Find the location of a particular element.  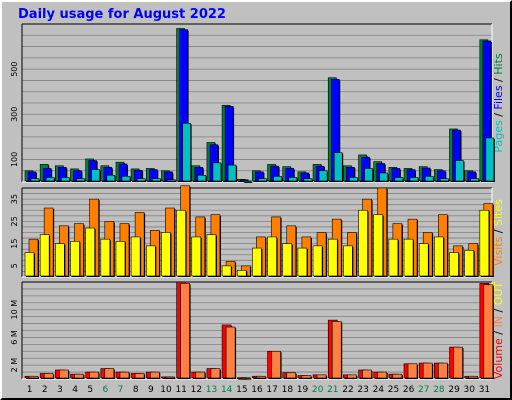

x-tick-label-day: 22 is located at coordinates (347, 390).